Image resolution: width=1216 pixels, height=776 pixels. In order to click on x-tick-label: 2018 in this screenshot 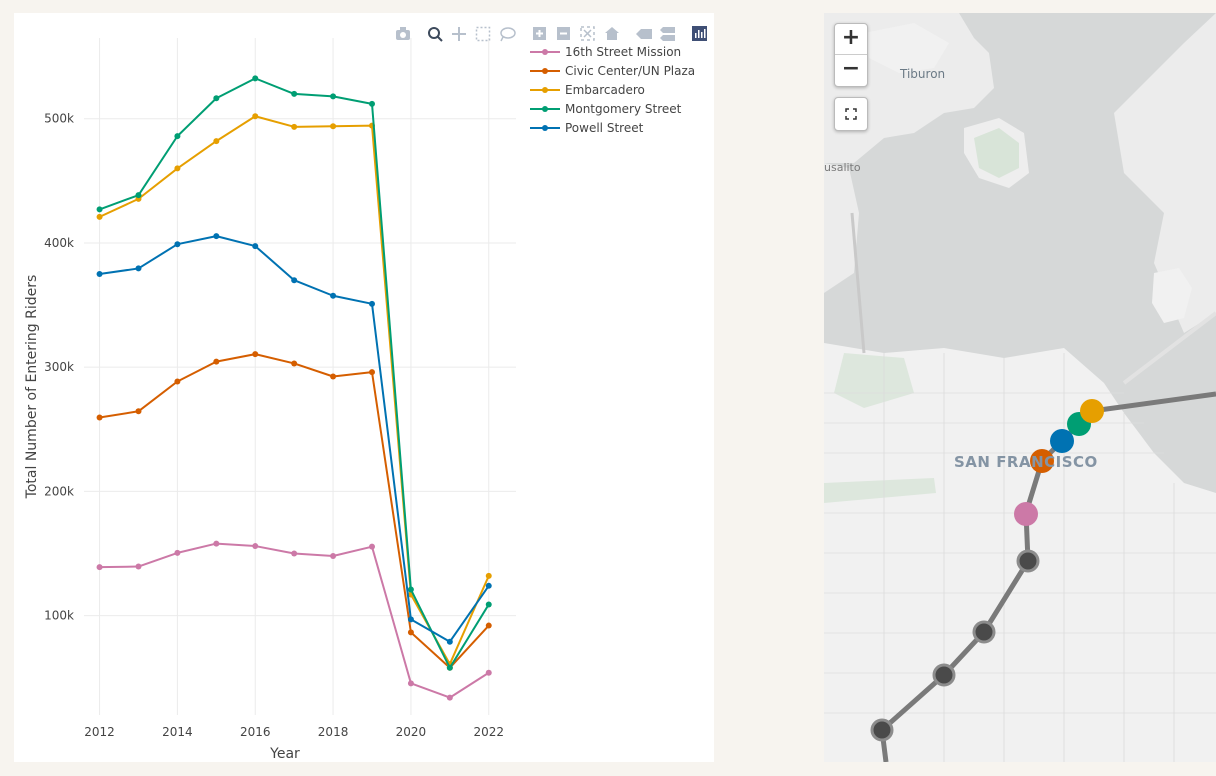, I will do `click(333, 732)`.